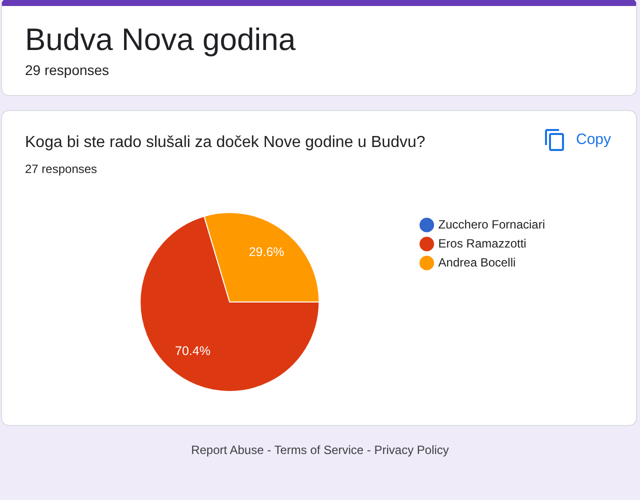  Describe the element at coordinates (266, 251) in the screenshot. I see `data-label: 29.6%` at that location.